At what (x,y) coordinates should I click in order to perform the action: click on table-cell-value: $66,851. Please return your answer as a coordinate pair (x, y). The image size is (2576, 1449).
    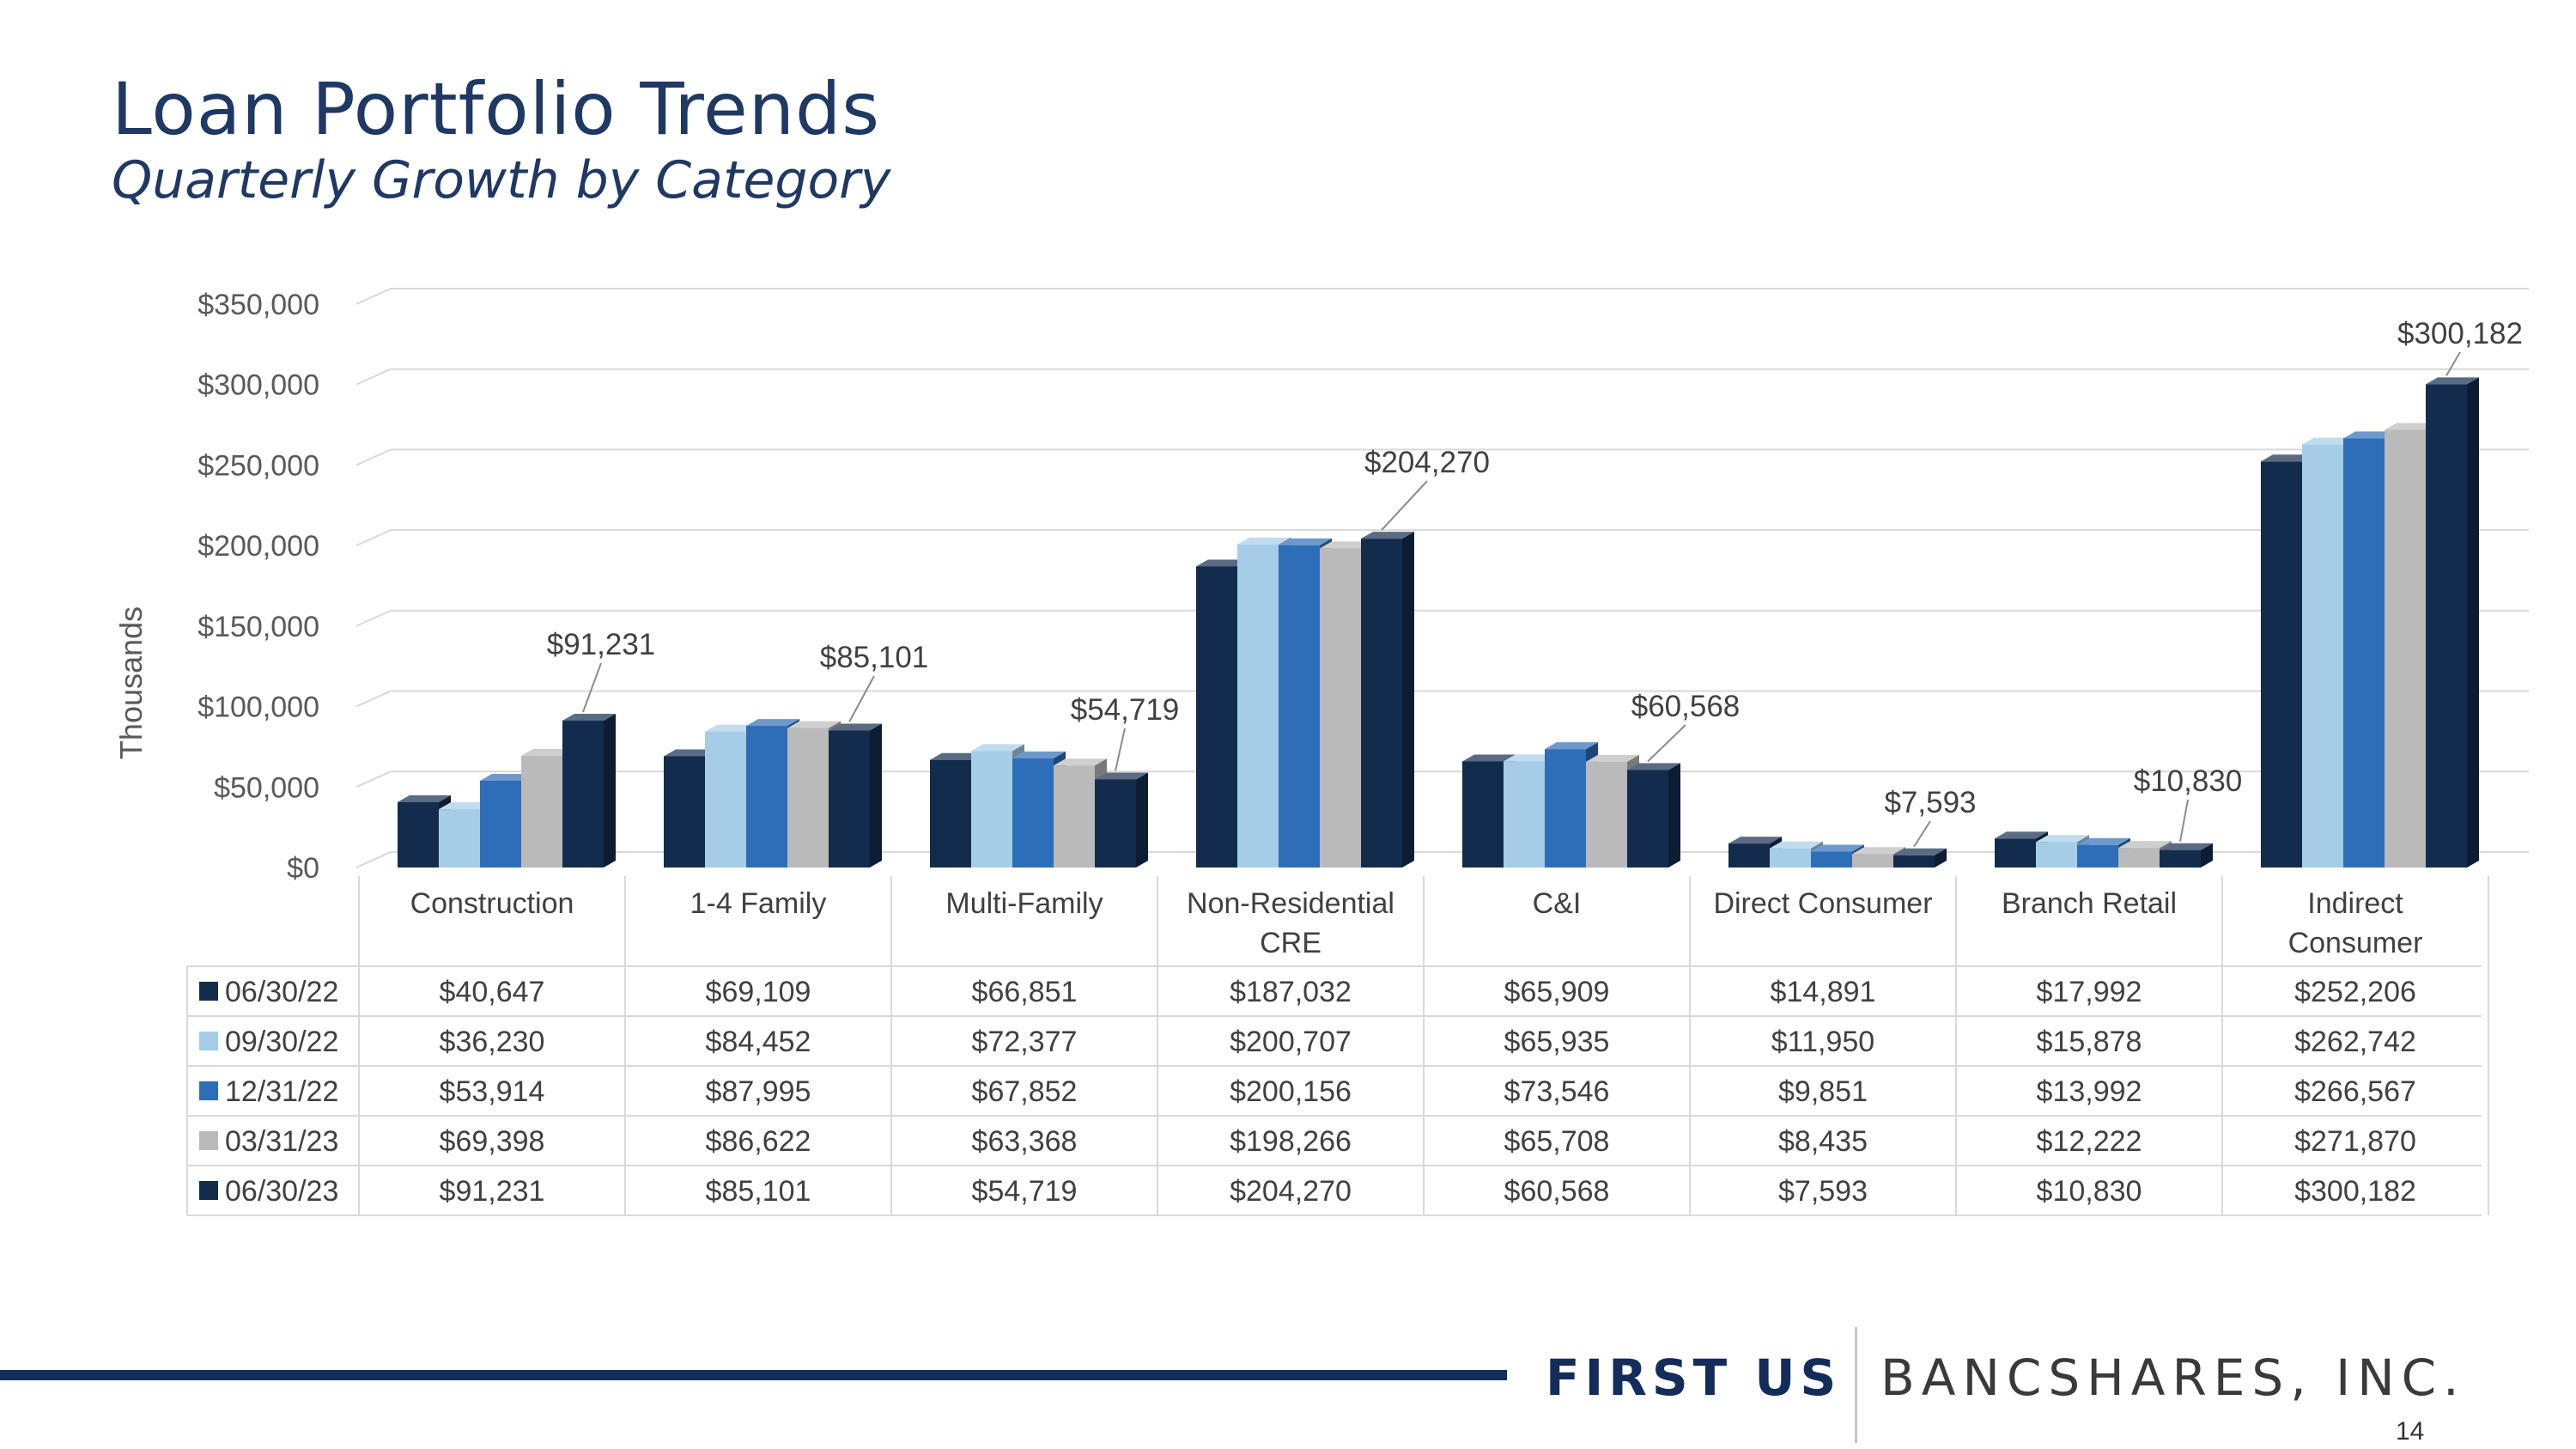
    Looking at the image, I should click on (1025, 992).